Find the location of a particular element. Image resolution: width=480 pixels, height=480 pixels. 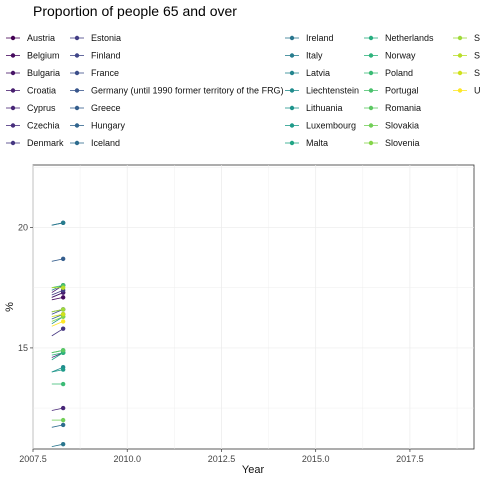

legend-label: Bulgaria is located at coordinates (43, 73).